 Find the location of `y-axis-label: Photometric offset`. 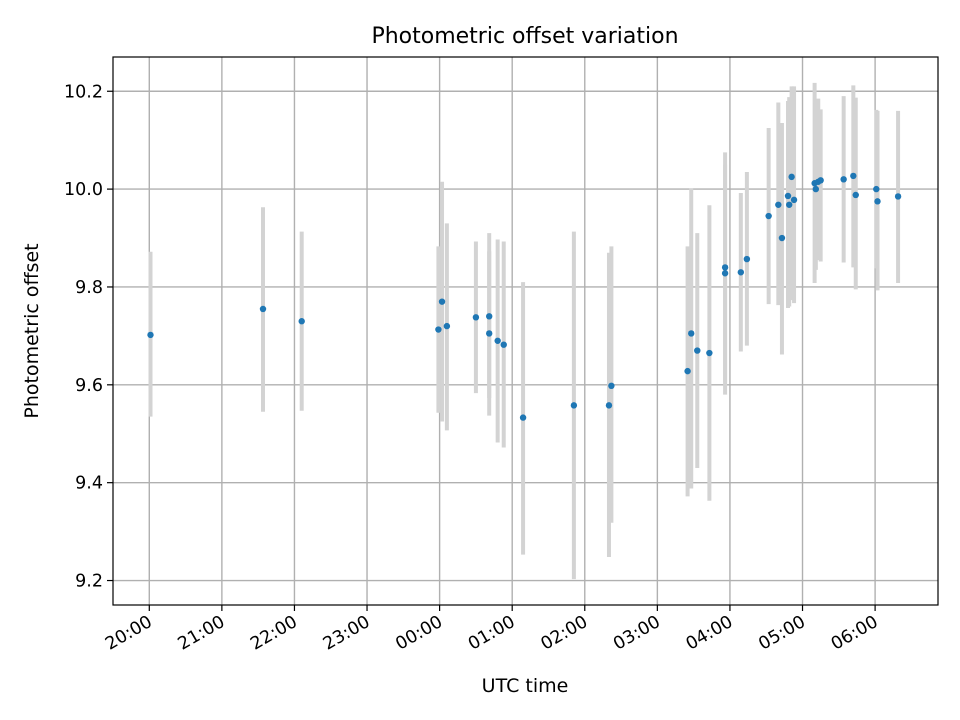

y-axis-label: Photometric offset is located at coordinates (32, 330).